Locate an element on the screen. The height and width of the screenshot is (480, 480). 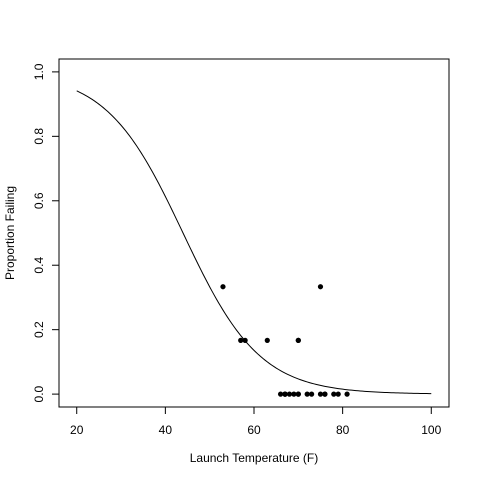
y-tick-label: 0.8 is located at coordinates (39, 136).